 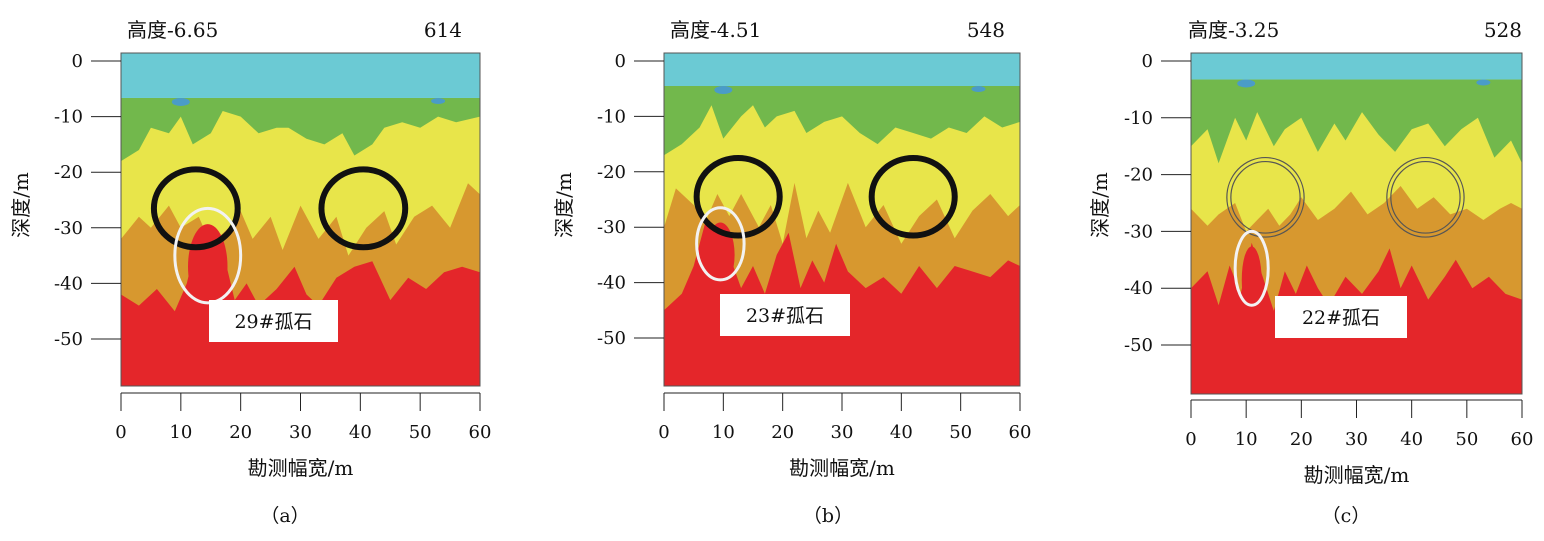 I want to click on chart-title: 高度-6.65, so click(x=172, y=30).